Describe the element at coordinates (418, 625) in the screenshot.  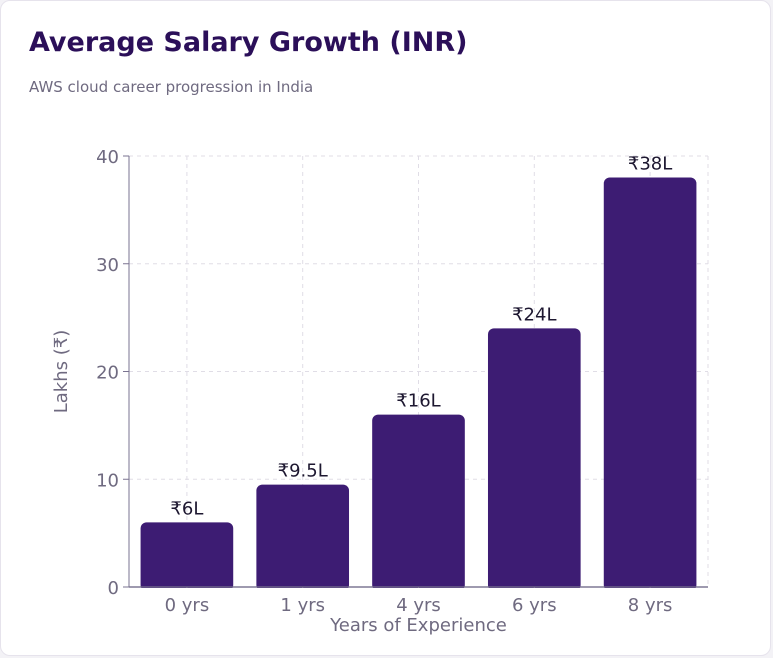
I see `x-axis-title: Years of Experience` at that location.